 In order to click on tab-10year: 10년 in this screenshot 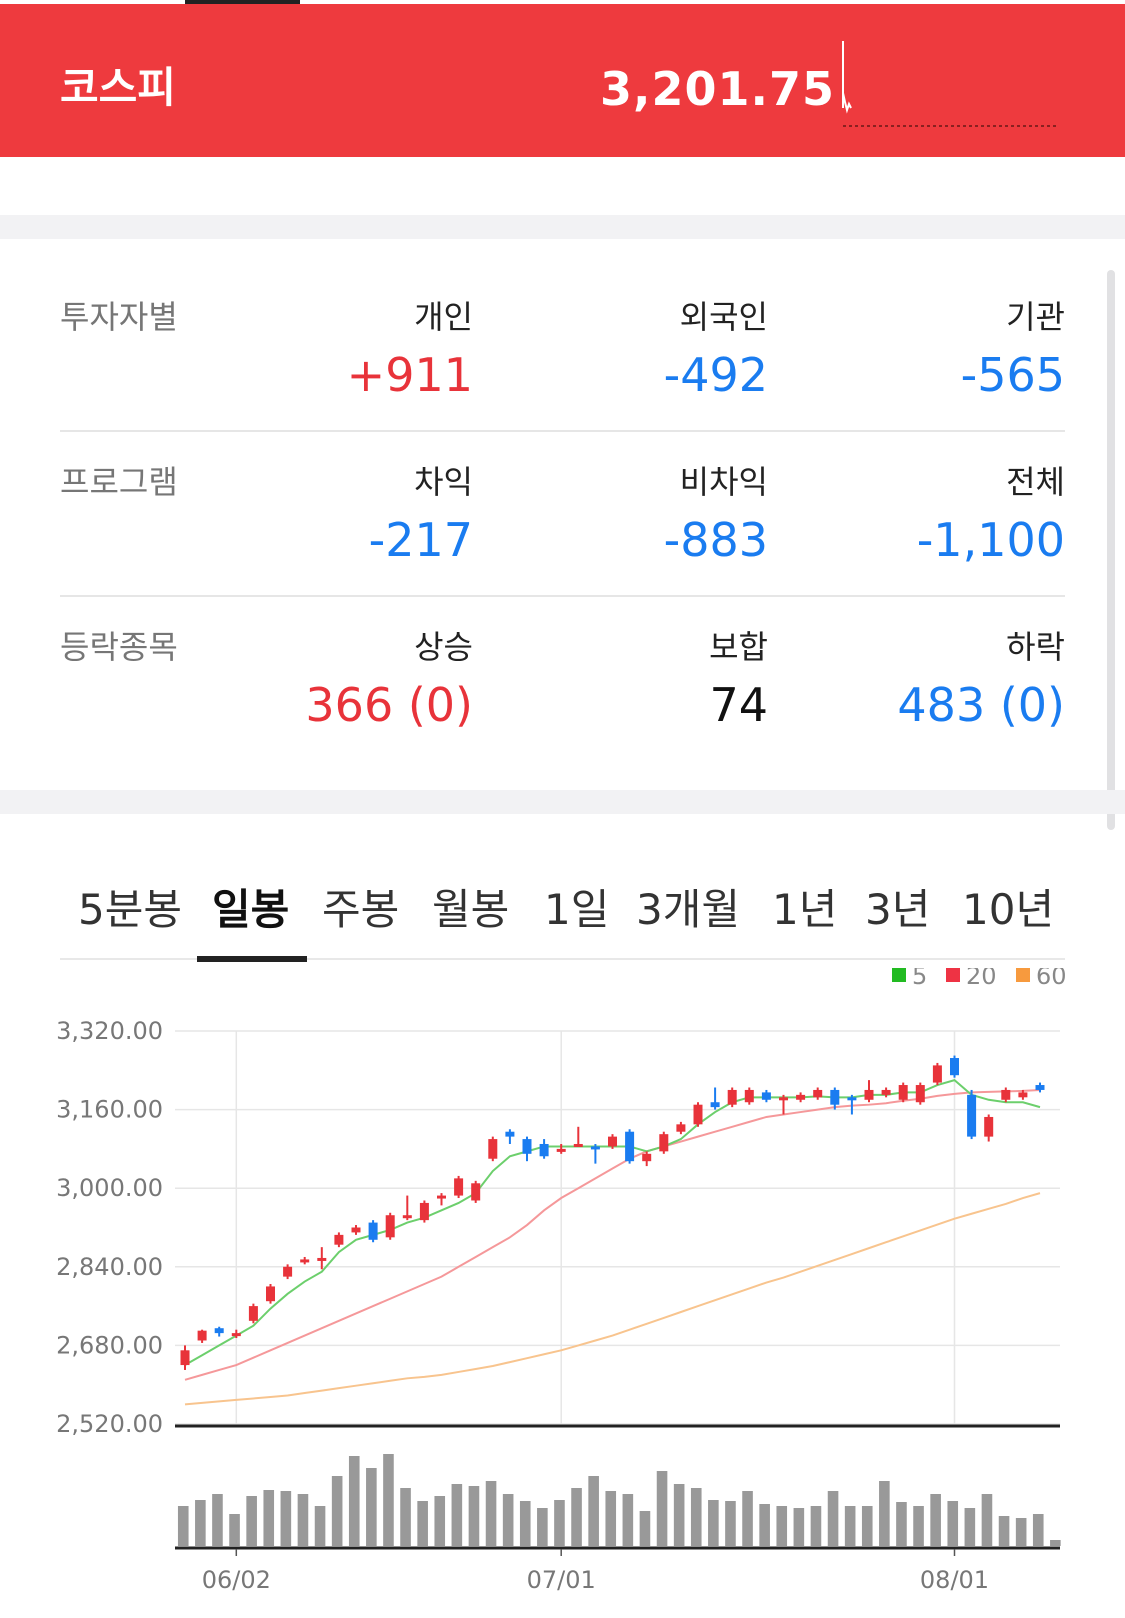, I will do `click(1008, 909)`.